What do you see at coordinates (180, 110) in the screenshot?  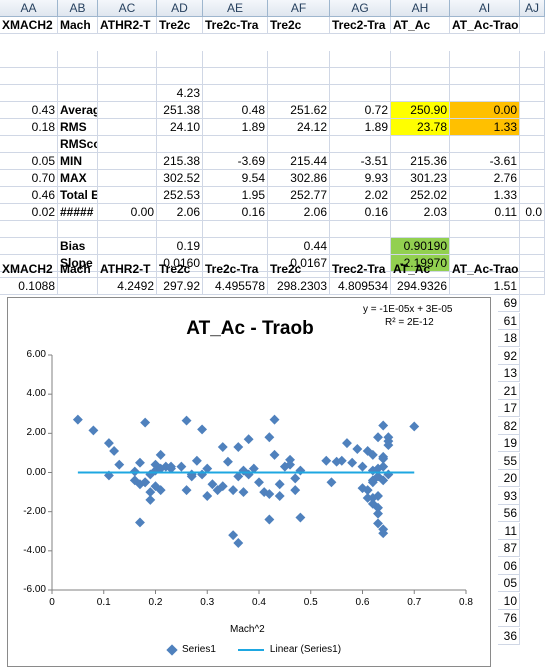 I see `cell: 251.38` at bounding box center [180, 110].